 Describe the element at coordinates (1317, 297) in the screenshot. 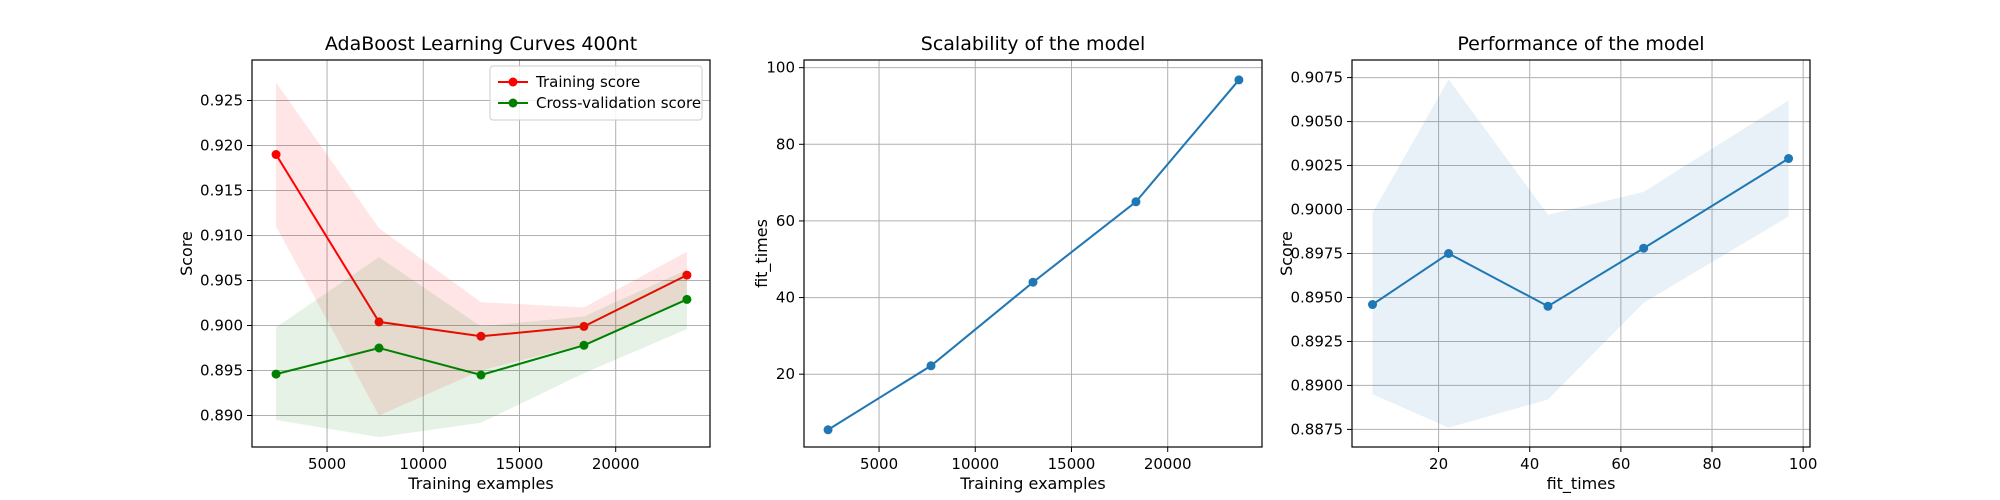

I see `y-tick-label: 0.8950` at that location.